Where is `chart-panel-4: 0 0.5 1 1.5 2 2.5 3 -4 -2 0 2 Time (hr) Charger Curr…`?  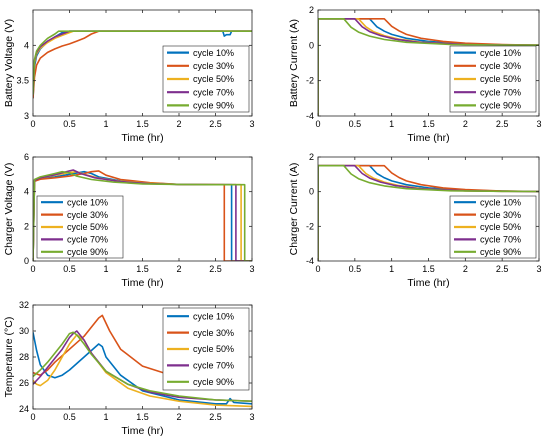
chart-panel-4: 0 0.5 1 1.5 2 2.5 3 -4 -2 0 2 Time (hr) Charger Curr… is located at coordinates (415, 220).